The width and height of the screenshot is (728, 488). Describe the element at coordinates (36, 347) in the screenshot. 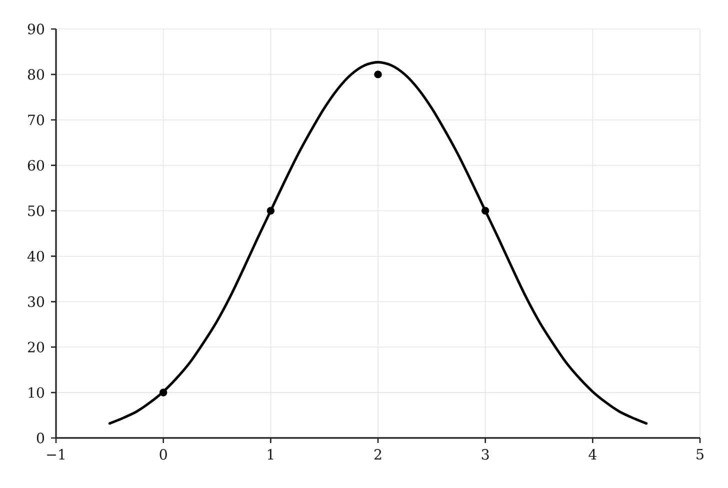

I see `y-tick-label: 20` at that location.